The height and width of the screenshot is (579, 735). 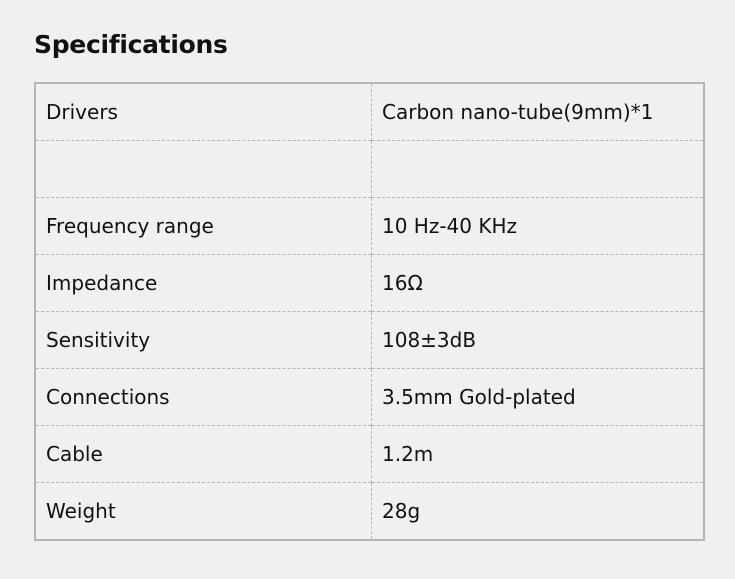 What do you see at coordinates (537, 169) in the screenshot?
I see `spec-value` at bounding box center [537, 169].